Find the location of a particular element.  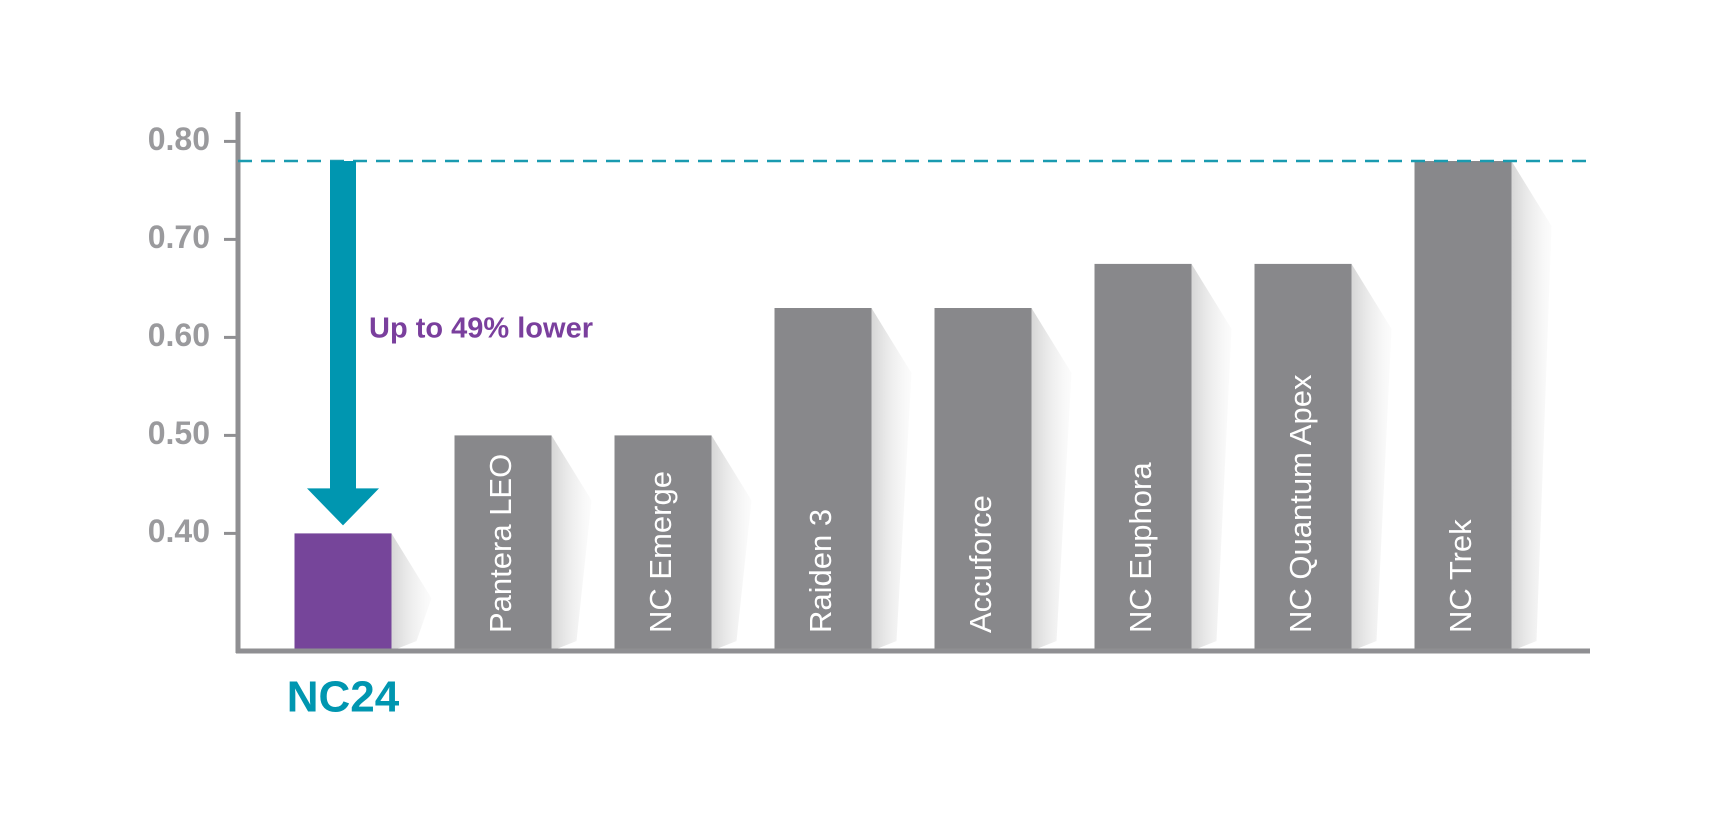

y-tick-label: 0.70 is located at coordinates (179, 237).